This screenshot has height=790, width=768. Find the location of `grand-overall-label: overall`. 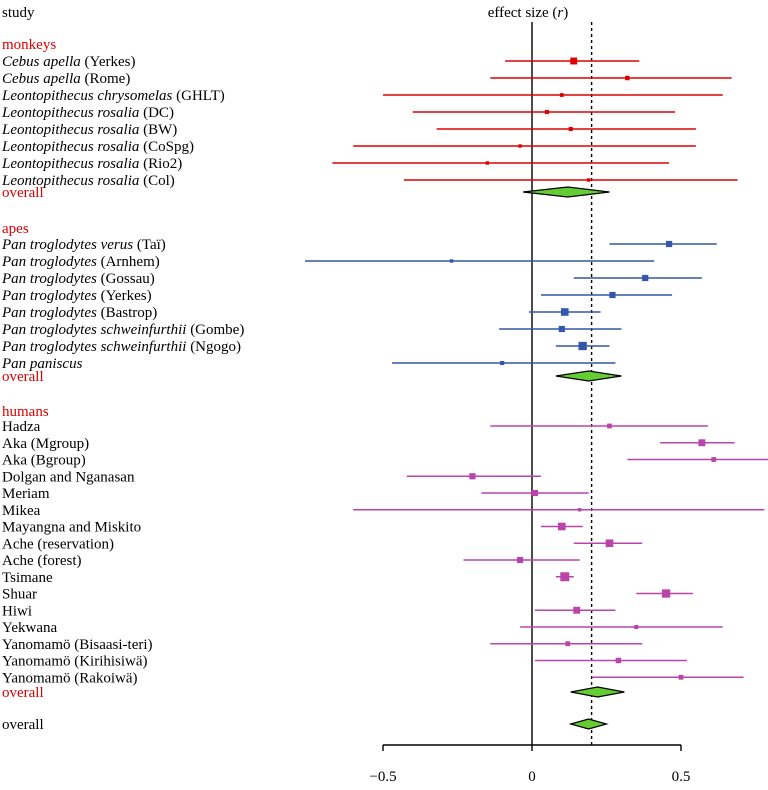

grand-overall-label: overall is located at coordinates (23, 725).